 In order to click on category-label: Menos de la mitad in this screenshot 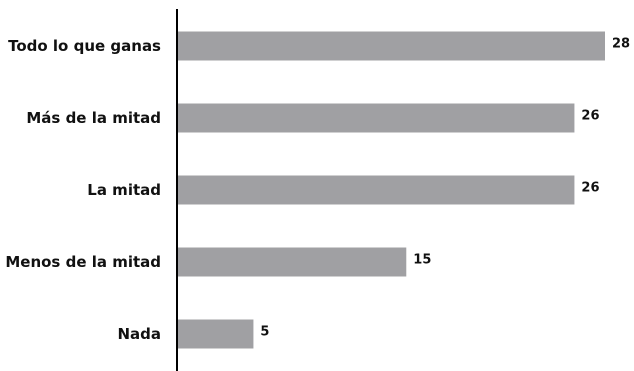, I will do `click(83, 262)`.